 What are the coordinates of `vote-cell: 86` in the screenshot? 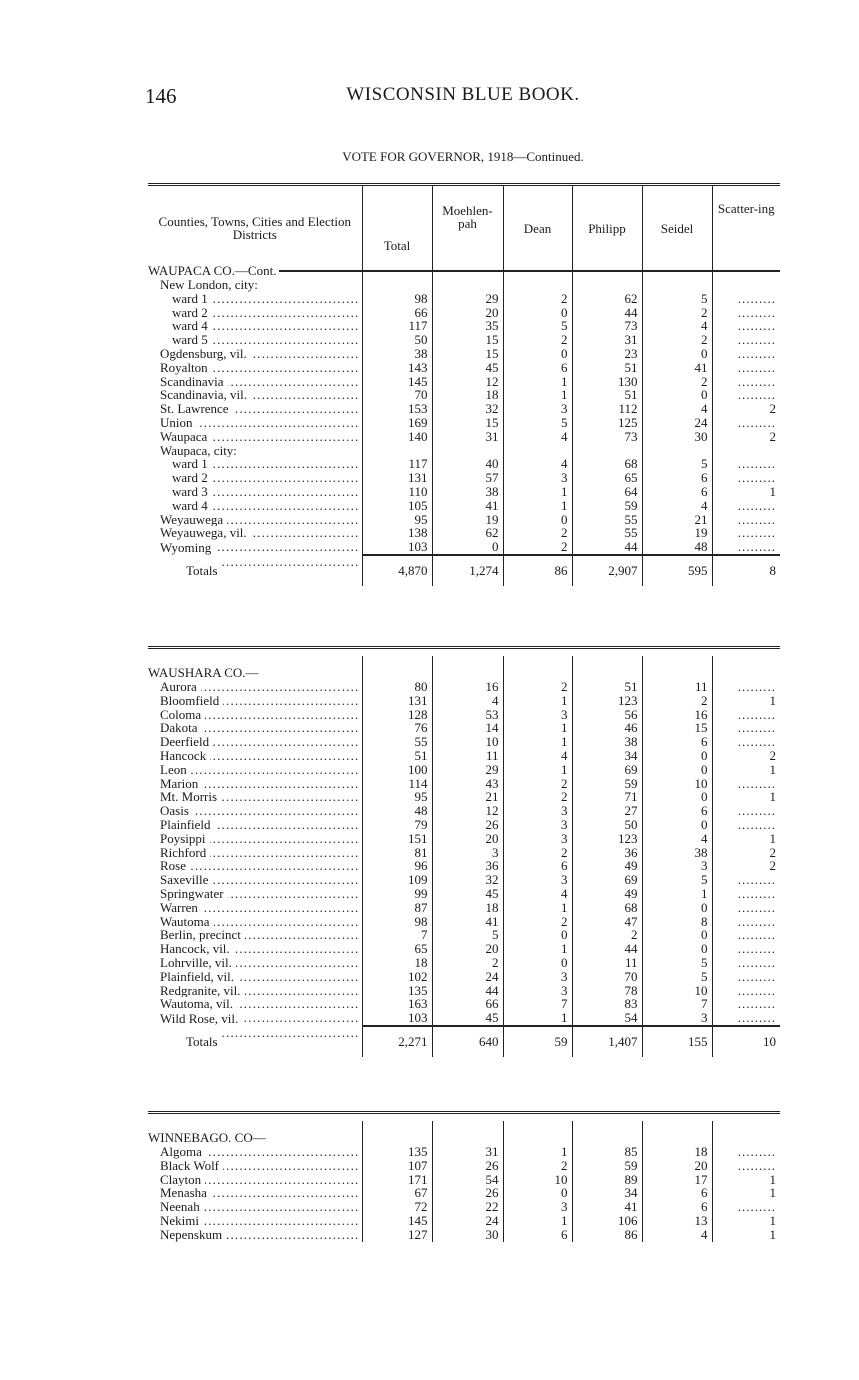 It's located at (606, 1234).